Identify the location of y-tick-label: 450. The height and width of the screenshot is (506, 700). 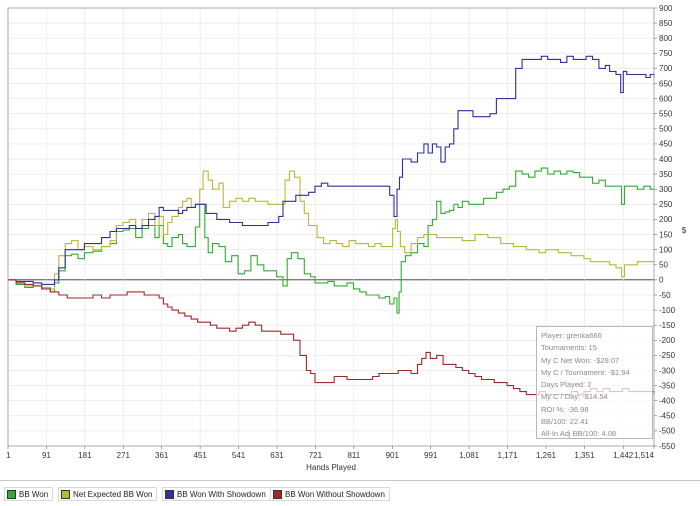
(666, 144).